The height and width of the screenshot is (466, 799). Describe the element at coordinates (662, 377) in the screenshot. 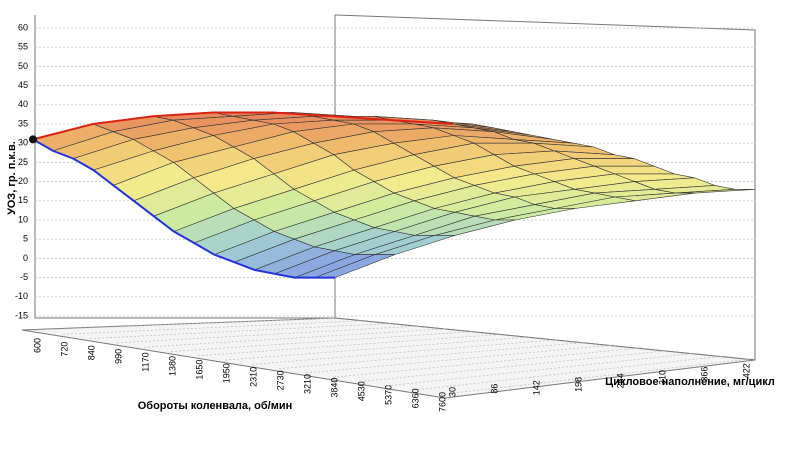

I see `y-tick-label: 310` at that location.